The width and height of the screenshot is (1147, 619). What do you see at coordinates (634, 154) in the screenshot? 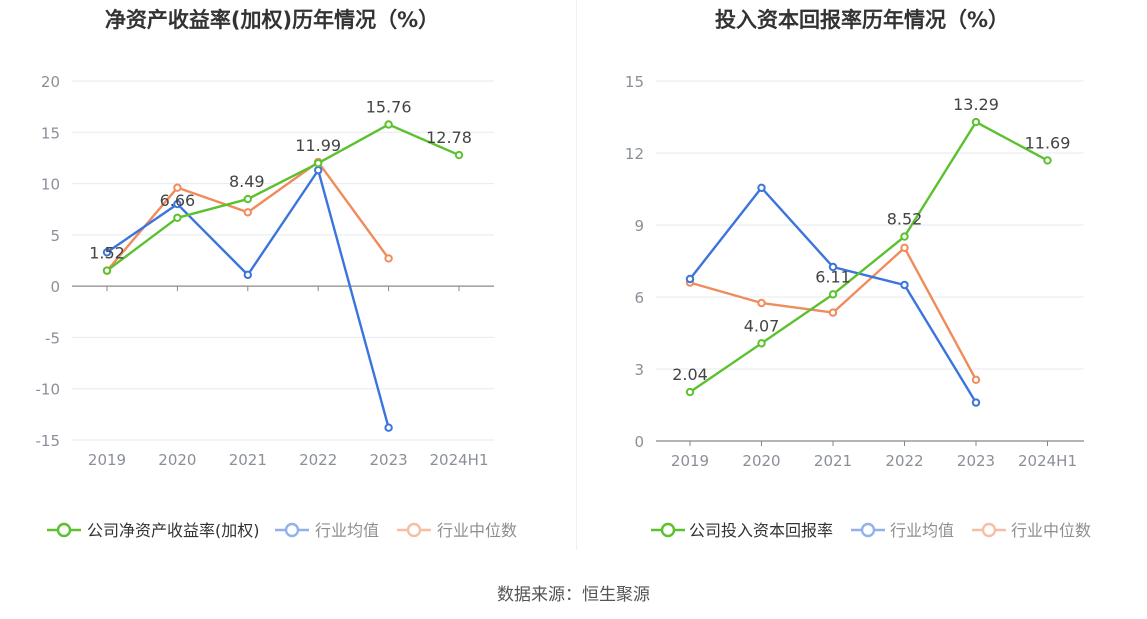
I see `y-tick-label: 12` at bounding box center [634, 154].